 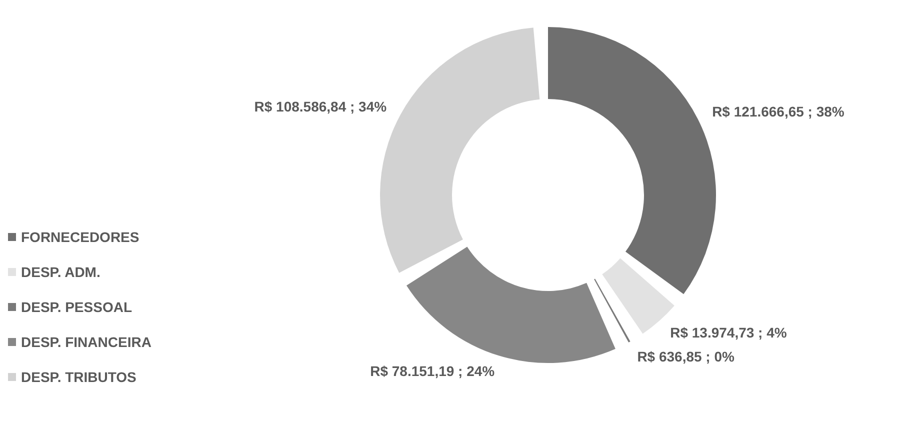 I want to click on data-label: R$ 13.974,73 ; 4%, so click(x=729, y=332).